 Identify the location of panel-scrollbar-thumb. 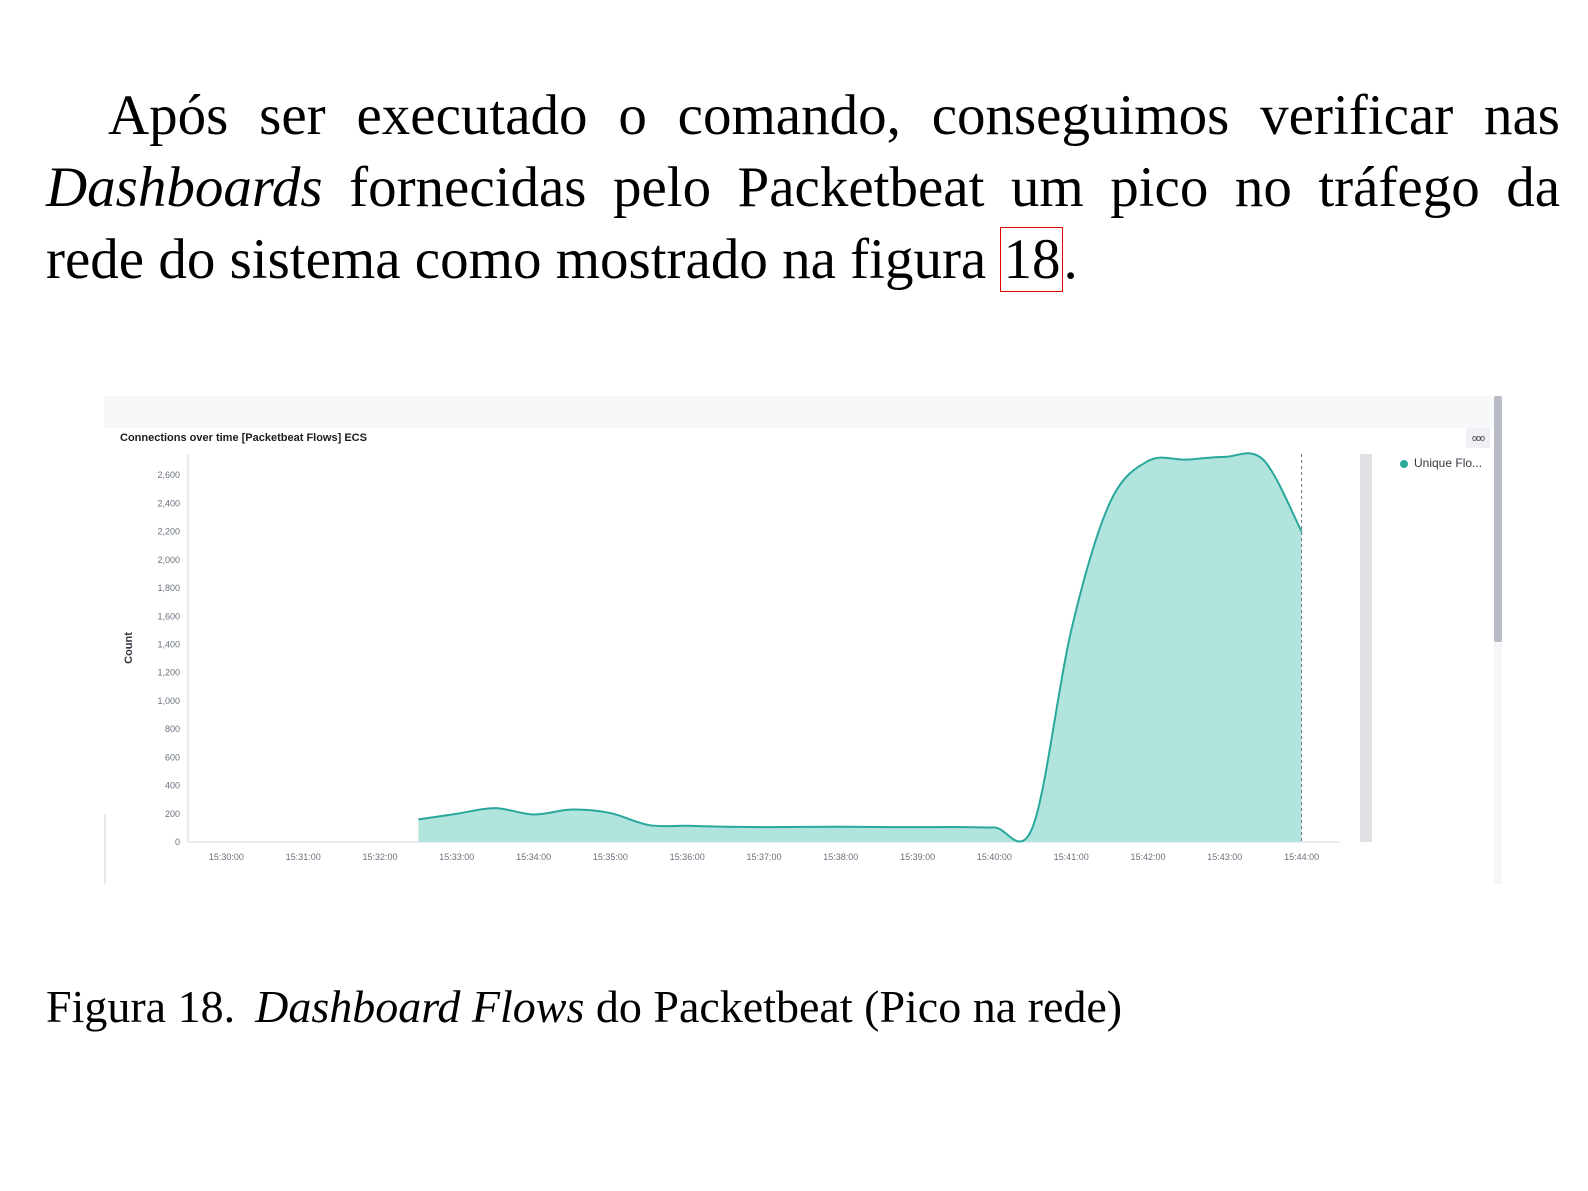
(1498, 519).